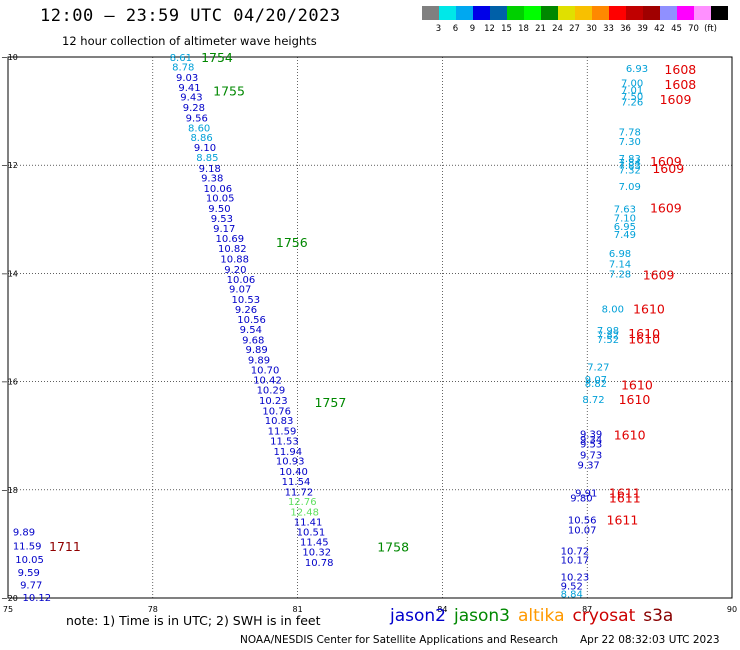 The width and height of the screenshot is (740, 650). Describe the element at coordinates (523, 29) in the screenshot. I see `scale-label: 18` at that location.